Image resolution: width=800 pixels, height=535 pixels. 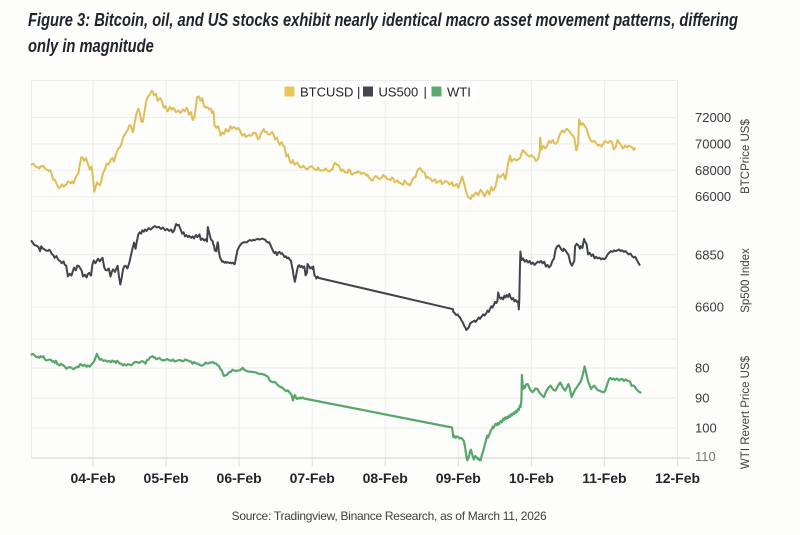 I want to click on svg-text: 12-Feb, so click(x=677, y=478).